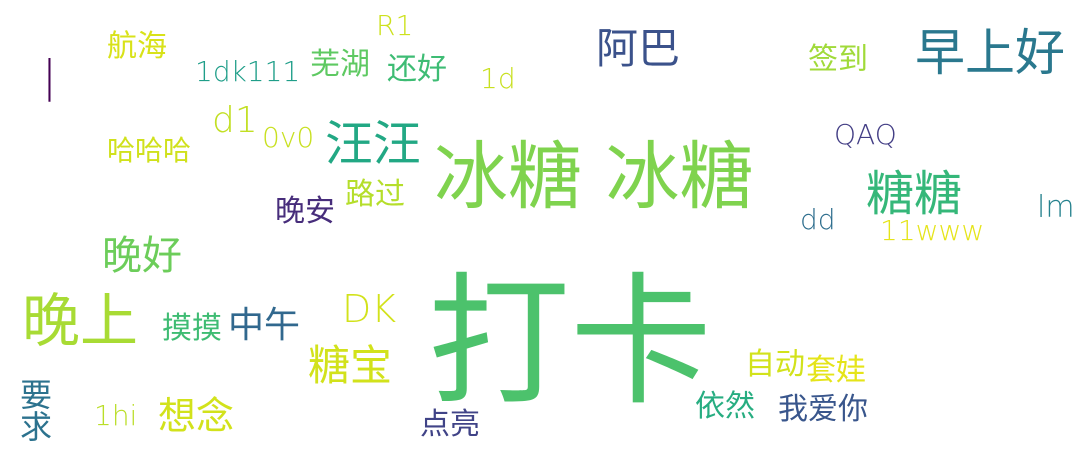 This screenshot has width=1080, height=463. What do you see at coordinates (196, 416) in the screenshot?
I see `word-xiangnian: 想念` at bounding box center [196, 416].